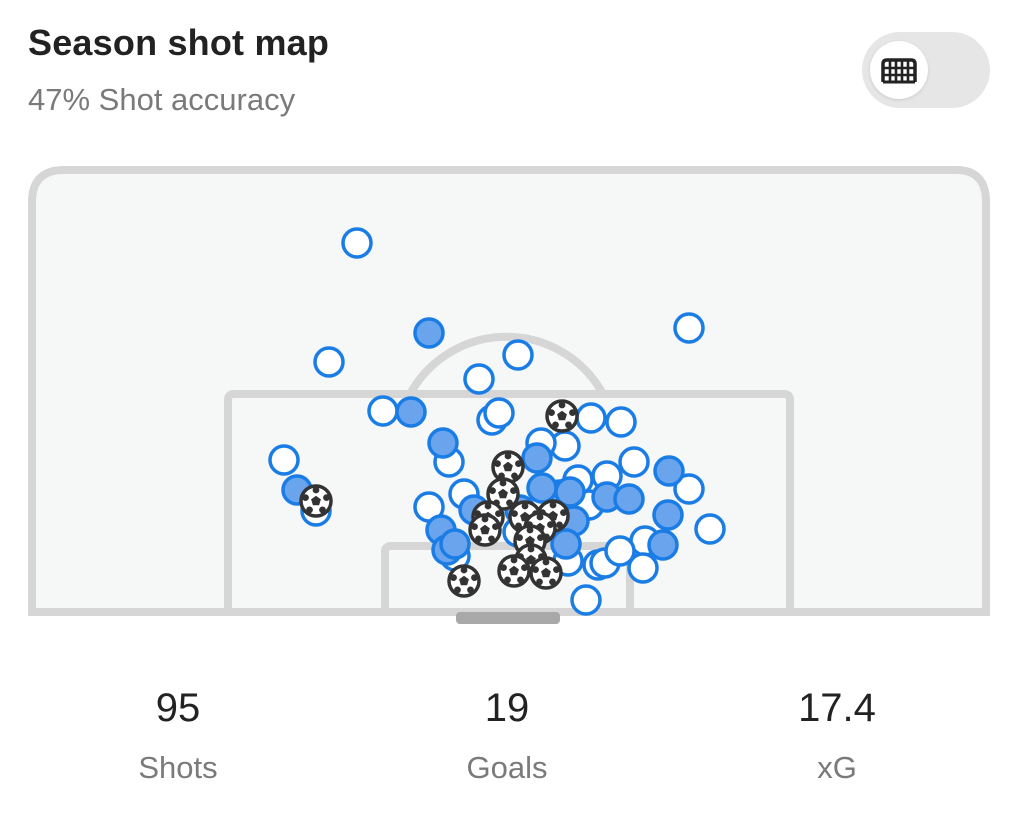  I want to click on shot-accuracy-subtitle: 47% Shot accuracy, so click(162, 99).